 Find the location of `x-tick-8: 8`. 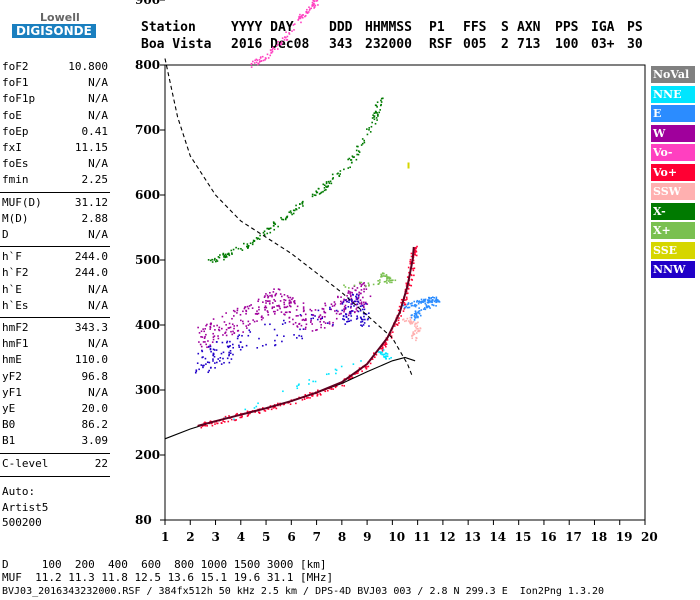

x-tick-8: 8 is located at coordinates (342, 537).